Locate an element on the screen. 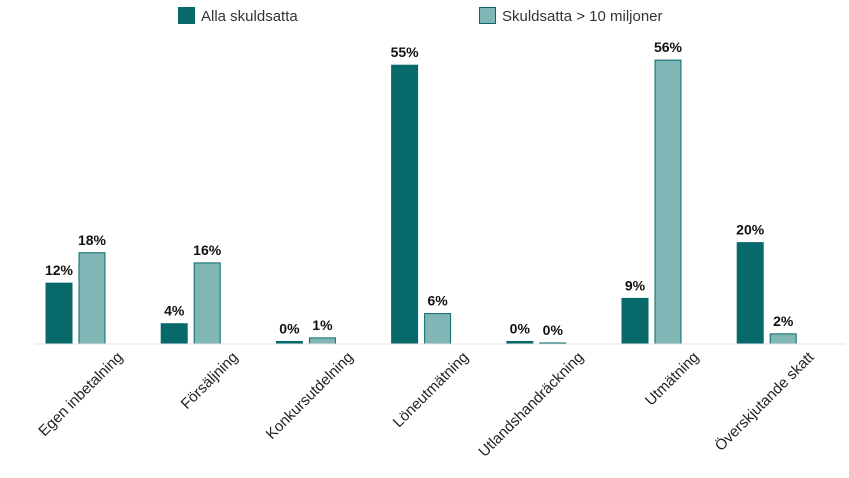 The image size is (849, 478). bar-skuldsatta-10-miljoner-utmatning is located at coordinates (668, 202).